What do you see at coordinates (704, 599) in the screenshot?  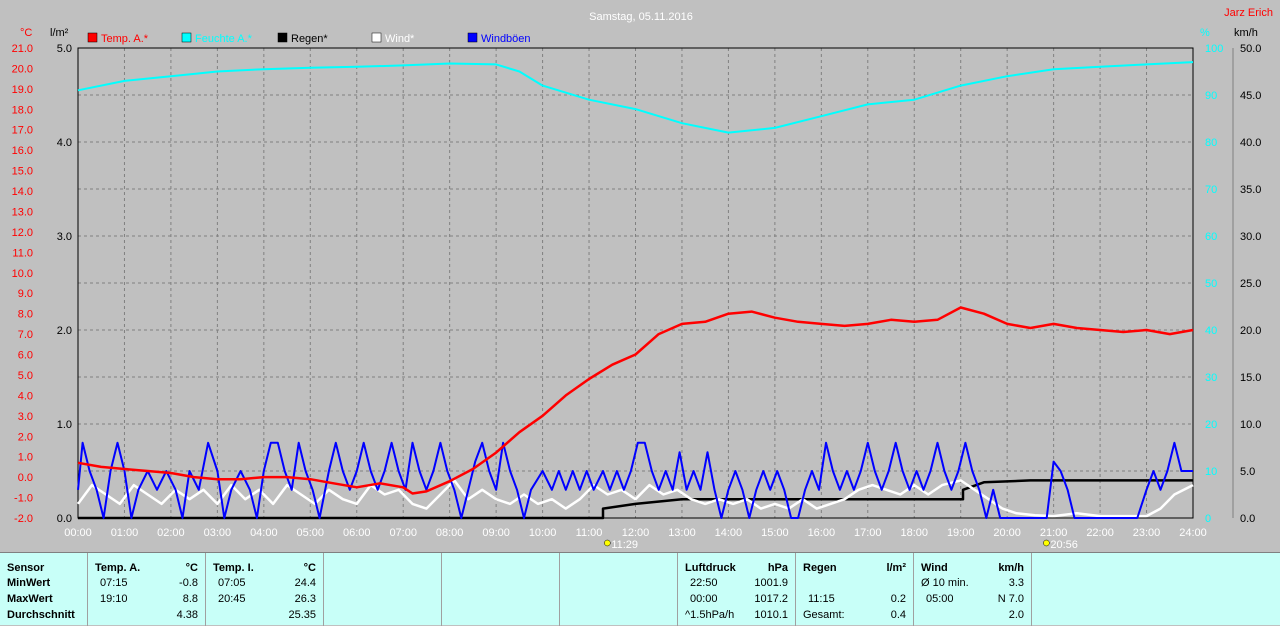 I see `pressure-max-time: 00:00` at bounding box center [704, 599].